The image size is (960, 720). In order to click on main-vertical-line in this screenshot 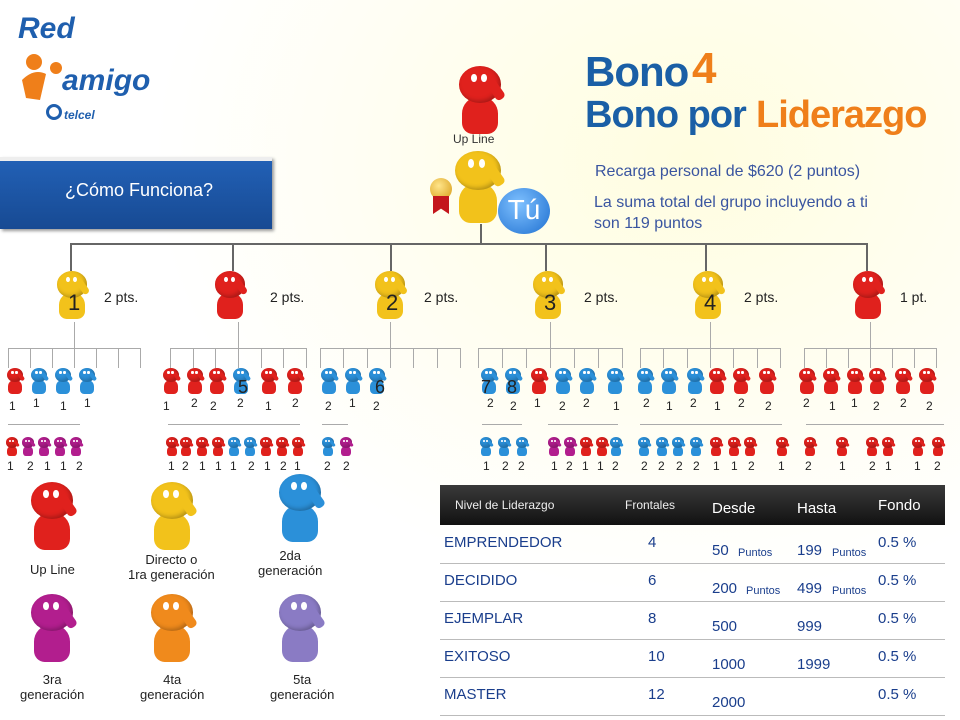, I will do `click(481, 234)`.